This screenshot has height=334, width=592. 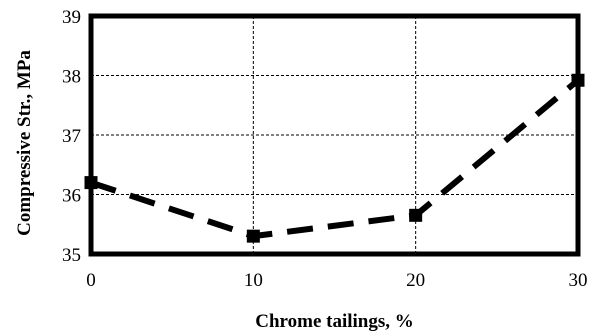 I want to click on y-tick-label: 36, so click(x=71, y=196).